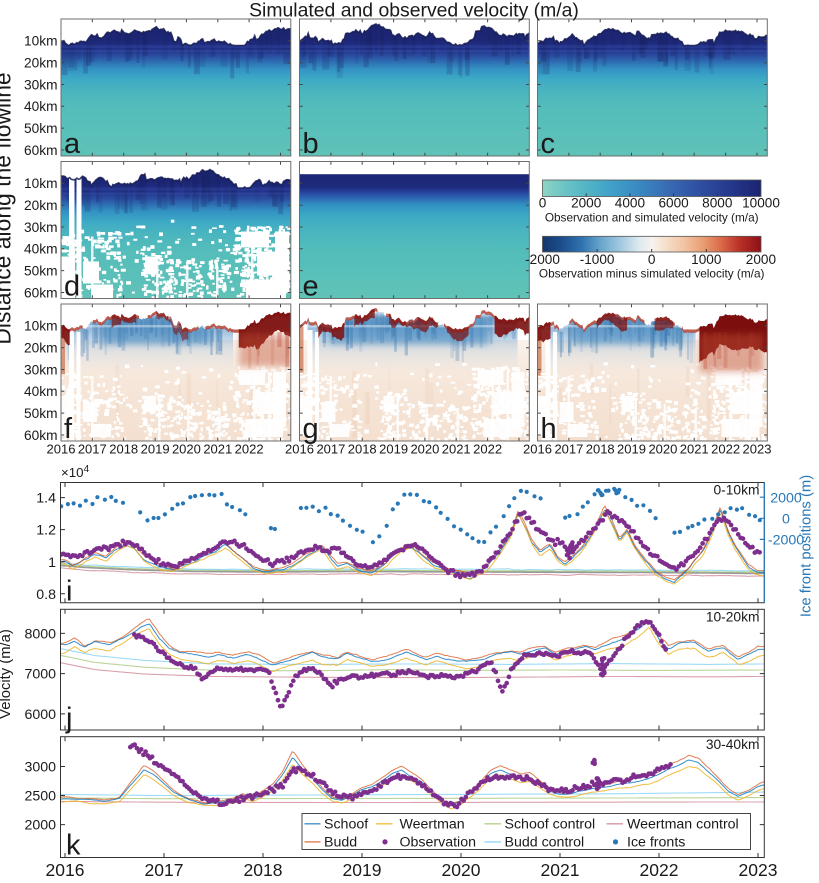 The height and width of the screenshot is (883, 819). What do you see at coordinates (40, 797) in the screenshot?
I see `svg-text: 2500` at bounding box center [40, 797].